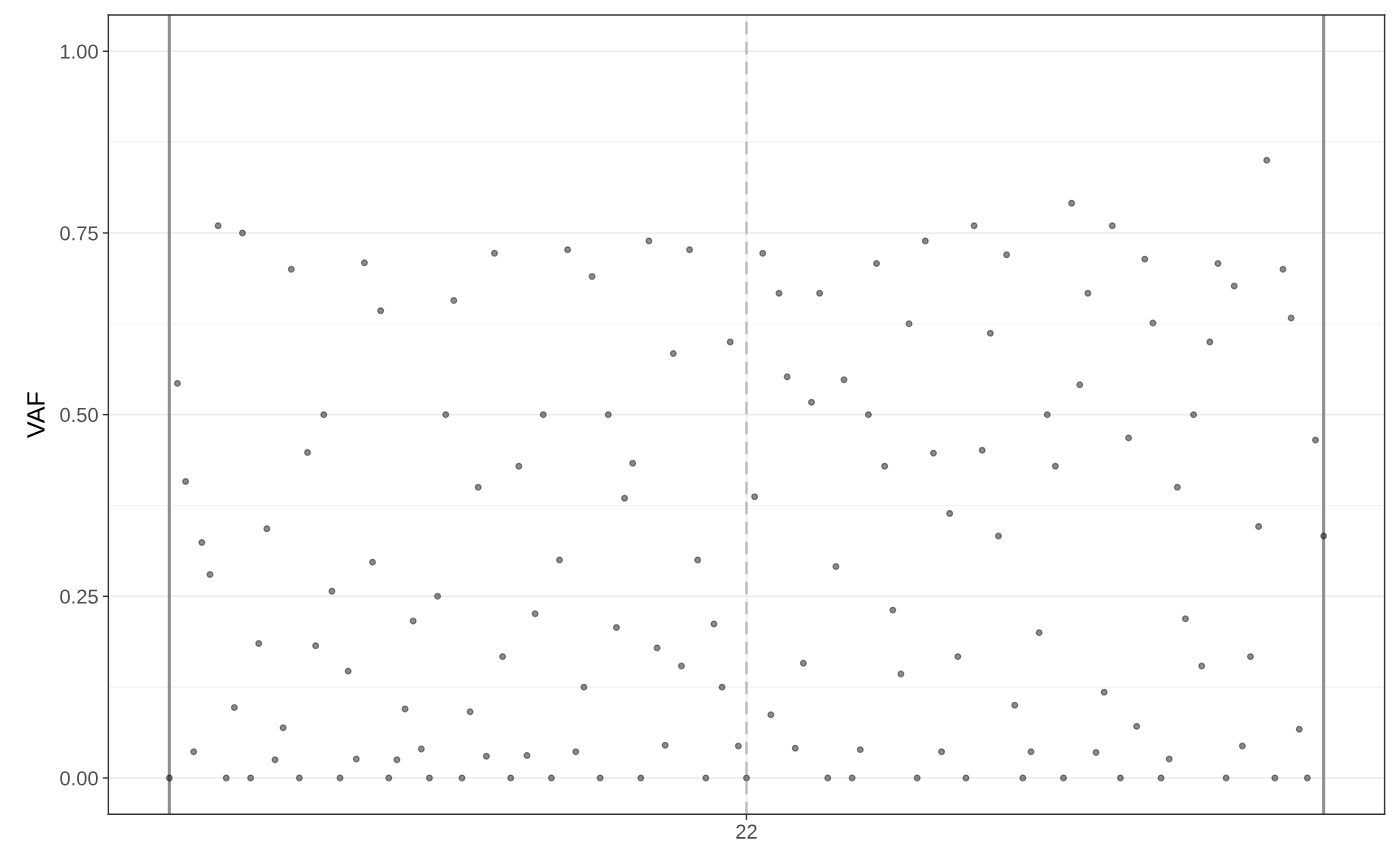 The image size is (1400, 865). I want to click on y-tick-label: 1.00, so click(79, 51).